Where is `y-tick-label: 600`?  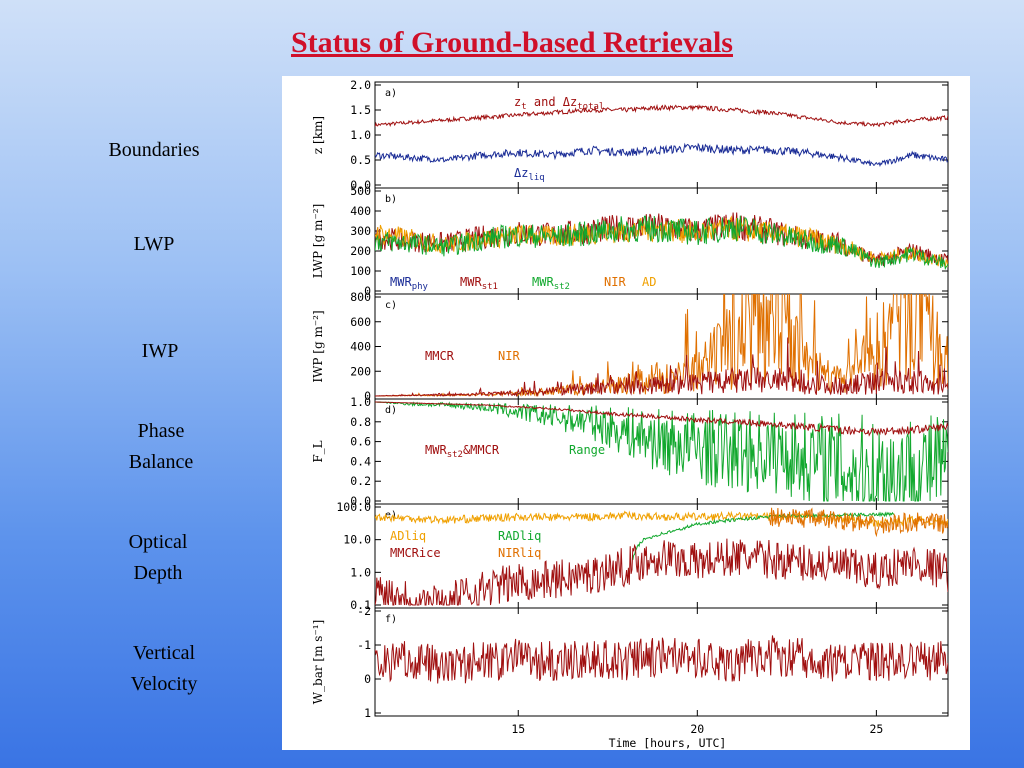 y-tick-label: 600 is located at coordinates (360, 322).